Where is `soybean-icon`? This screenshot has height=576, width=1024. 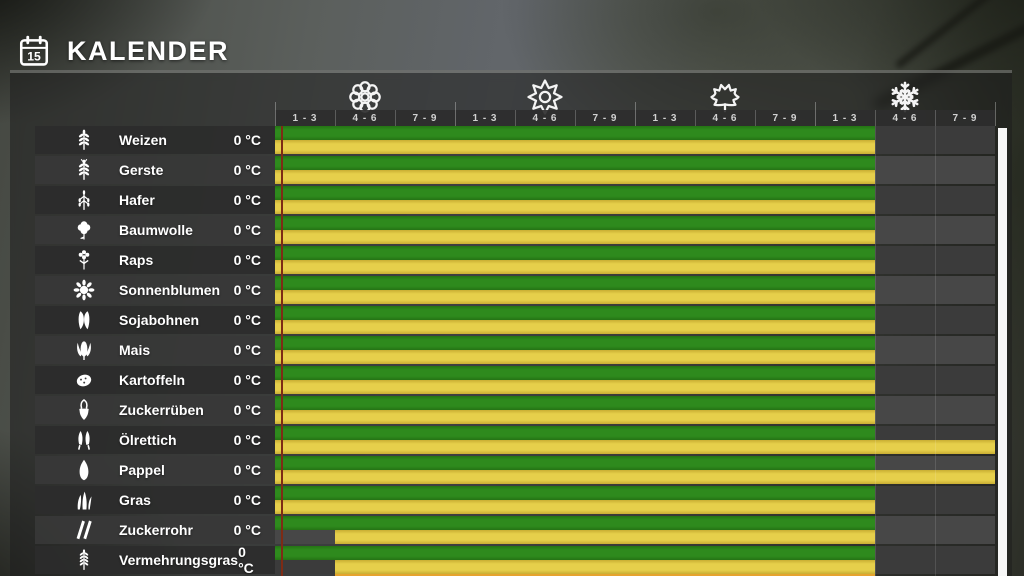
soybean-icon is located at coordinates (84, 320).